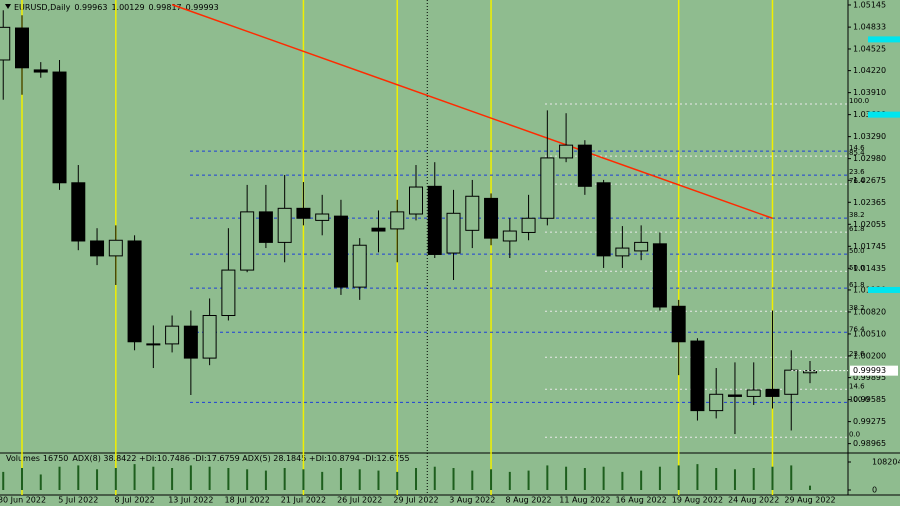  I want to click on y-tick-label: 1.02675, so click(869, 180).